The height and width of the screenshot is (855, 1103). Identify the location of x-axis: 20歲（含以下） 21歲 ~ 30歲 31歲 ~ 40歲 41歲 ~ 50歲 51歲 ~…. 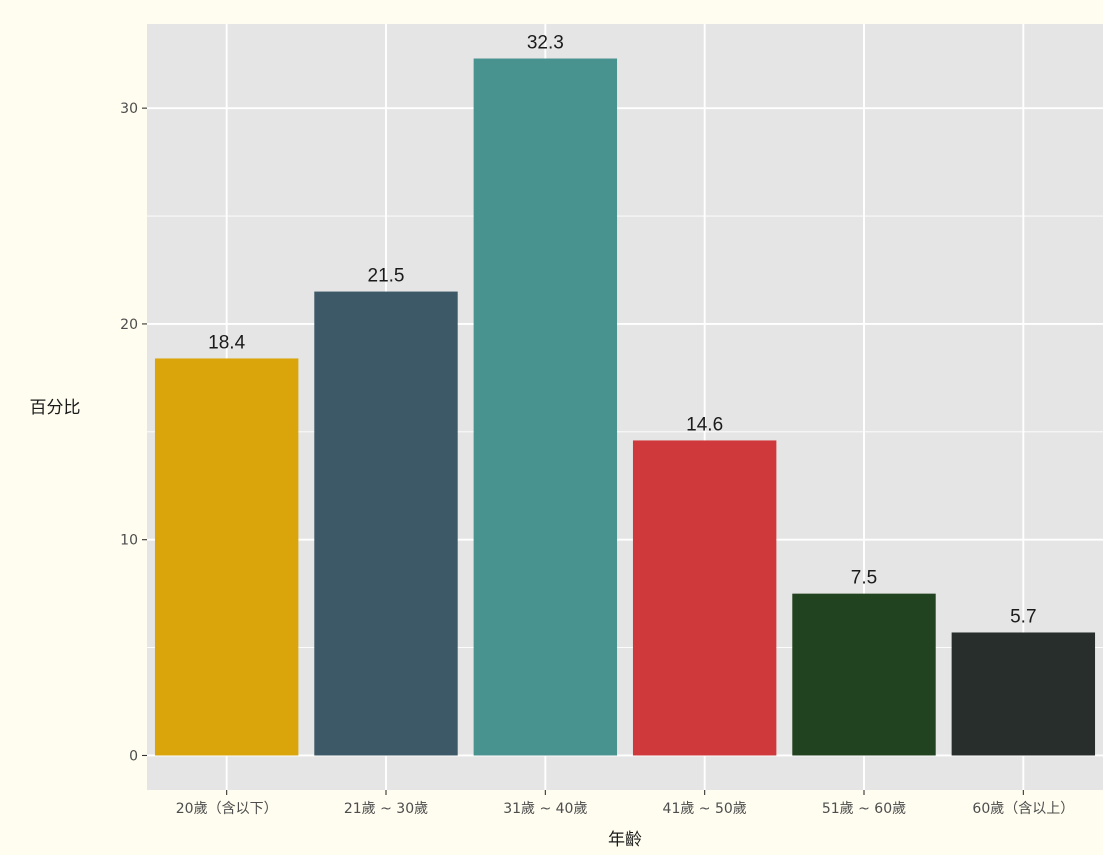
(625, 803).